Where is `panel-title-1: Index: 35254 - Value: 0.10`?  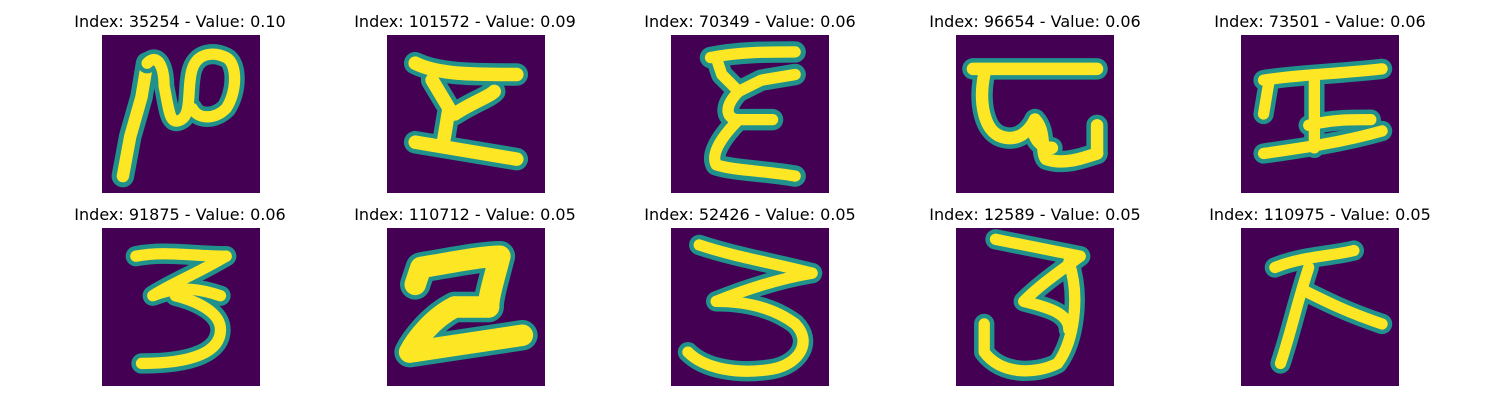 panel-title-1: Index: 35254 - Value: 0.10 is located at coordinates (180, 21).